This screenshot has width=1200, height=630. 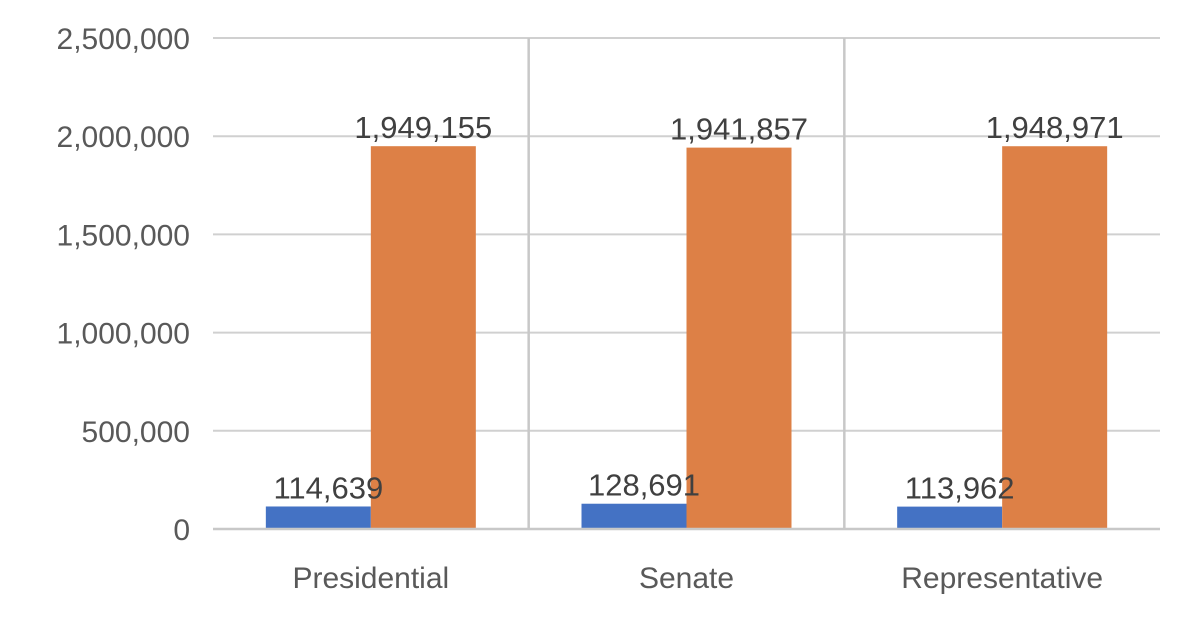 I want to click on data-label: 1,949,155, so click(x=423, y=127).